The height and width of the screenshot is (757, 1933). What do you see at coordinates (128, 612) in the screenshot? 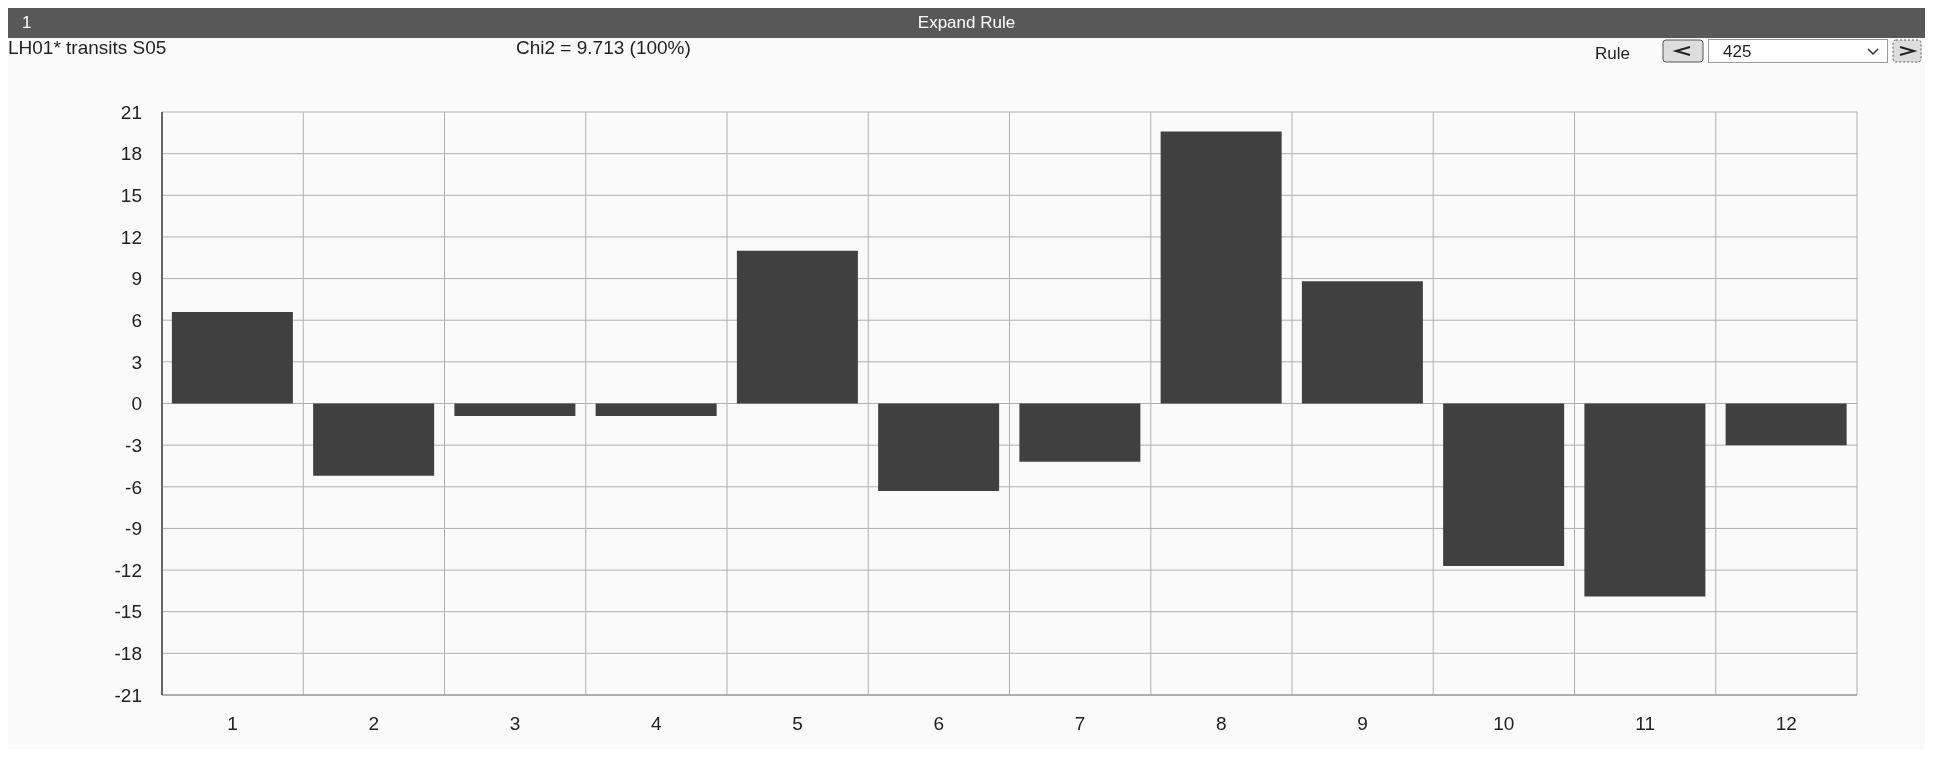
I see `y-tick-label: -15` at bounding box center [128, 612].